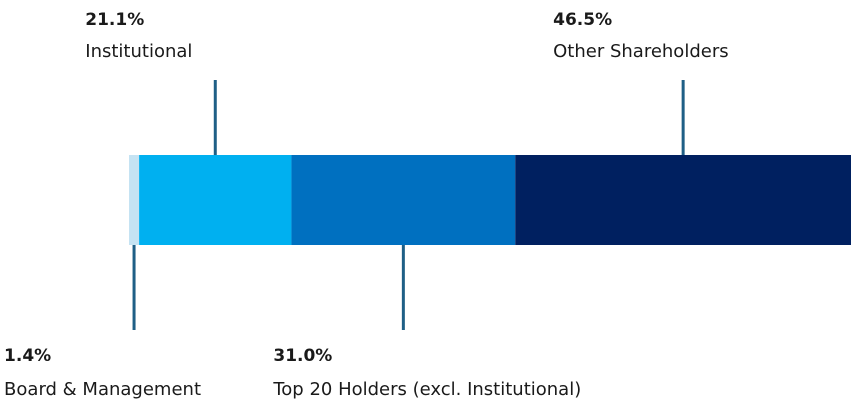 Image resolution: width=851 pixels, height=410 pixels. What do you see at coordinates (426, 389) in the screenshot?
I see `series-name: Top 20 Holders (excl. Institutional)` at bounding box center [426, 389].